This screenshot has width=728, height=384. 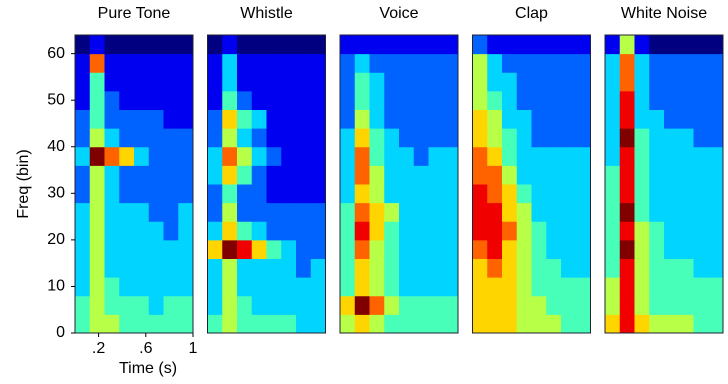 What do you see at coordinates (98, 348) in the screenshot?
I see `x-tick-label: .2` at bounding box center [98, 348].